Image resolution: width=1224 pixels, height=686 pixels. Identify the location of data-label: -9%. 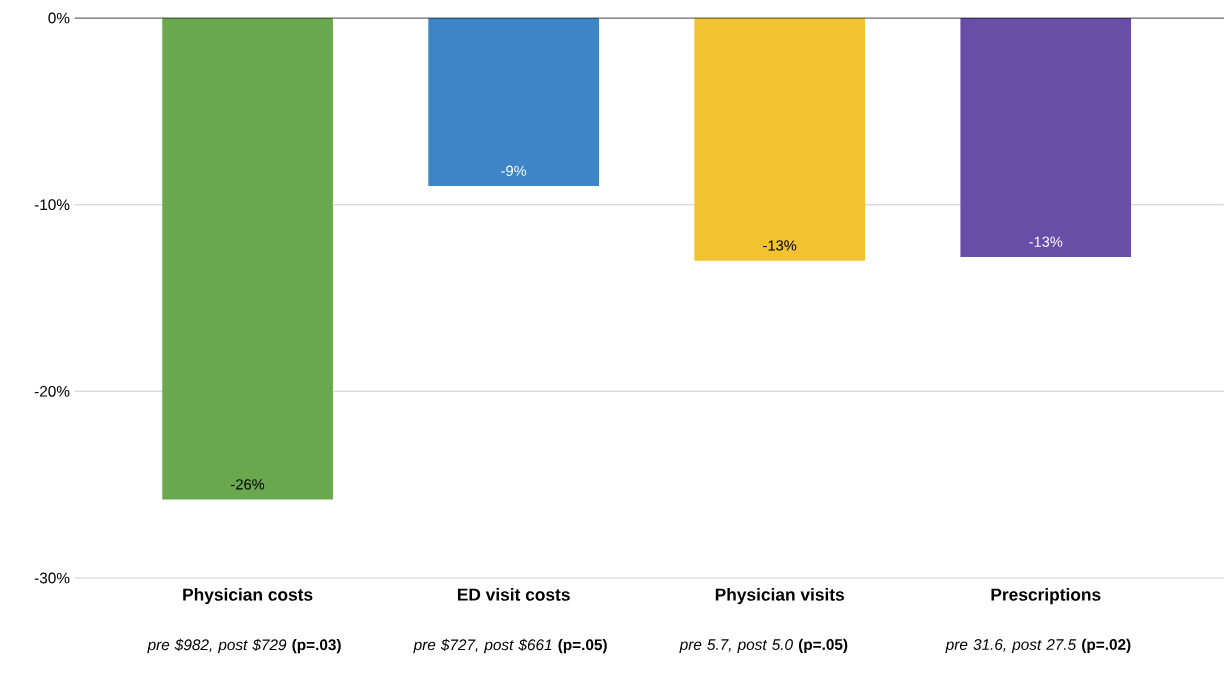
(514, 170).